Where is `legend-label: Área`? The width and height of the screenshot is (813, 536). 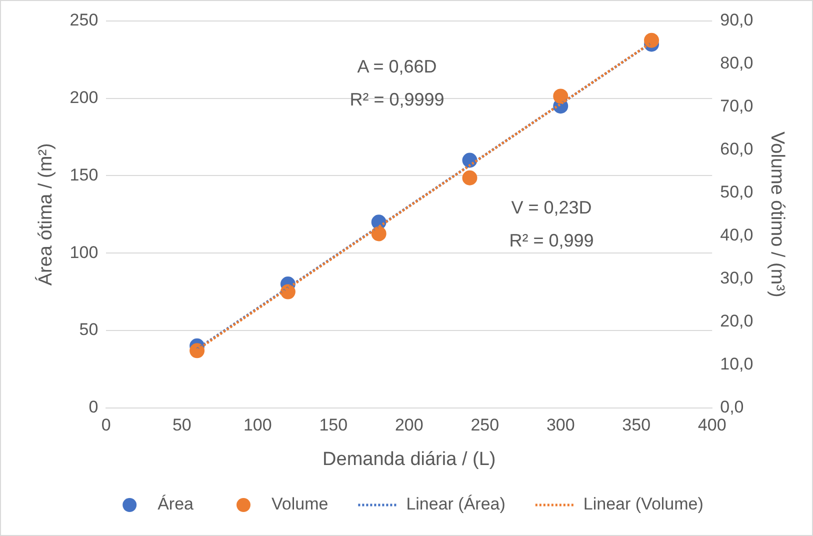
legend-label: Área is located at coordinates (176, 504).